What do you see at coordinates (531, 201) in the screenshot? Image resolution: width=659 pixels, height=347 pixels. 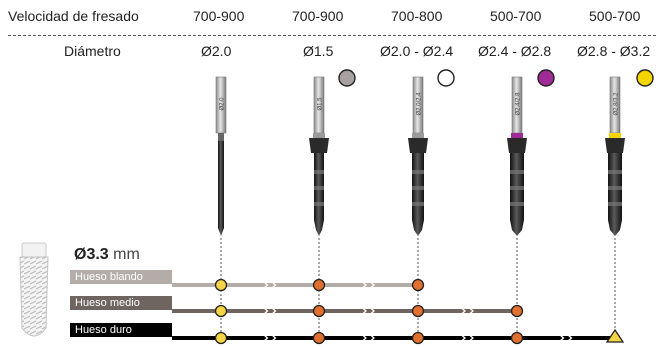 I see `drill-4: Ø2.4/2.8` at bounding box center [531, 201].